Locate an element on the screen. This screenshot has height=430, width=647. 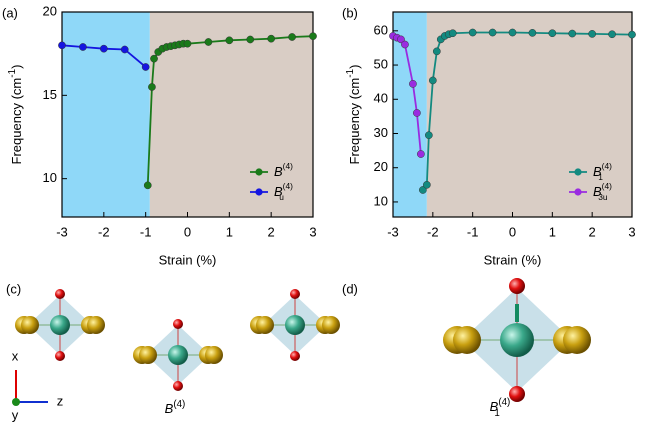
panel-label: (c) is located at coordinates (13, 288).